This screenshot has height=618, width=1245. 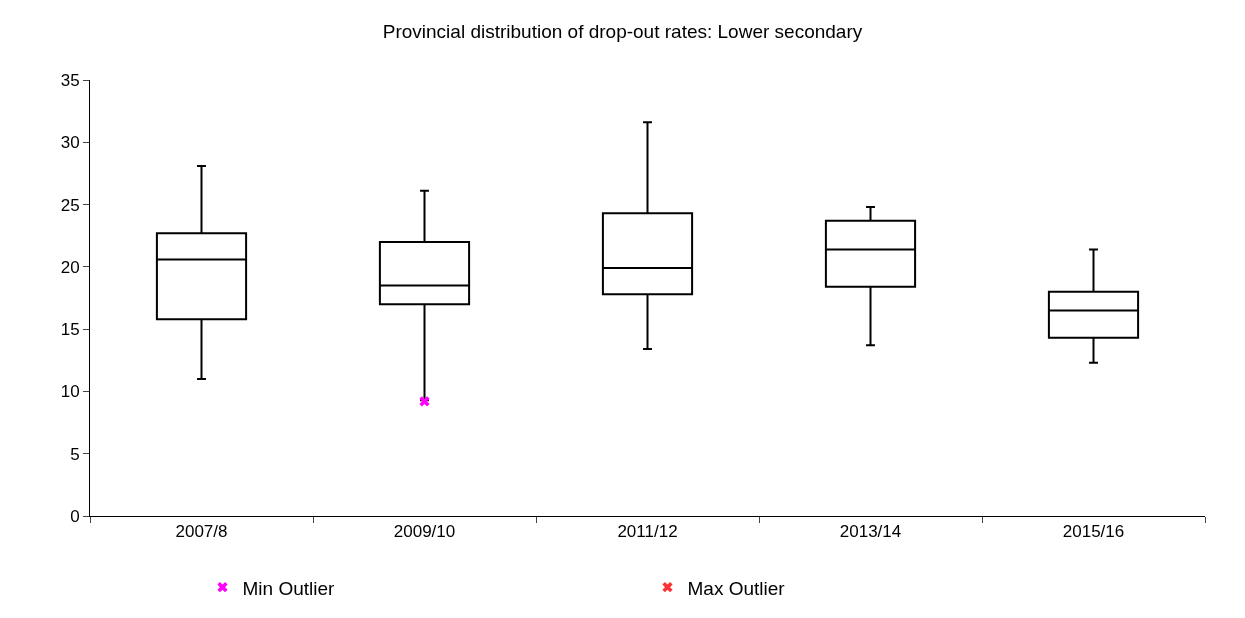 What do you see at coordinates (70, 80) in the screenshot?
I see `y-tick-label: 35` at bounding box center [70, 80].